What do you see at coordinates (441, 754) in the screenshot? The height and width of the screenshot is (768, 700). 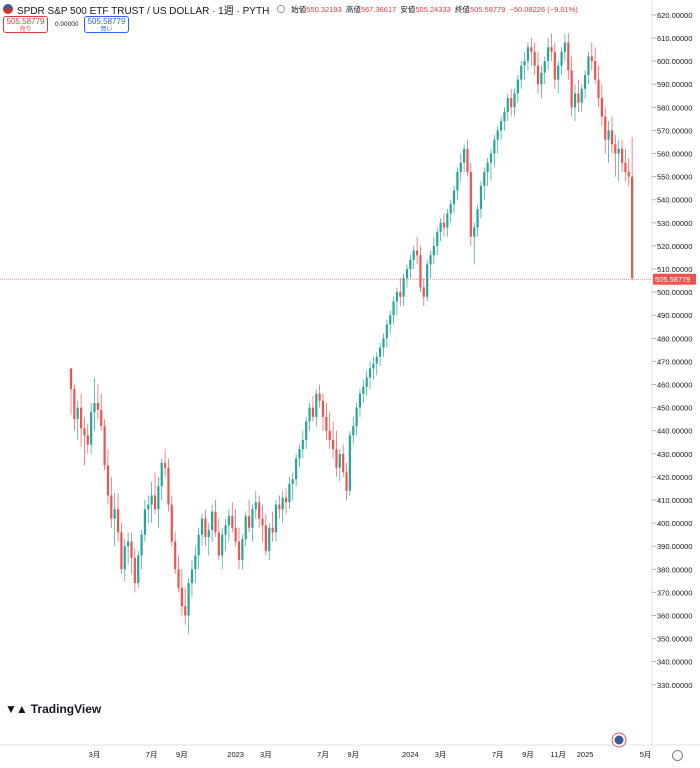 I see `x-tick-label: 3月` at bounding box center [441, 754].